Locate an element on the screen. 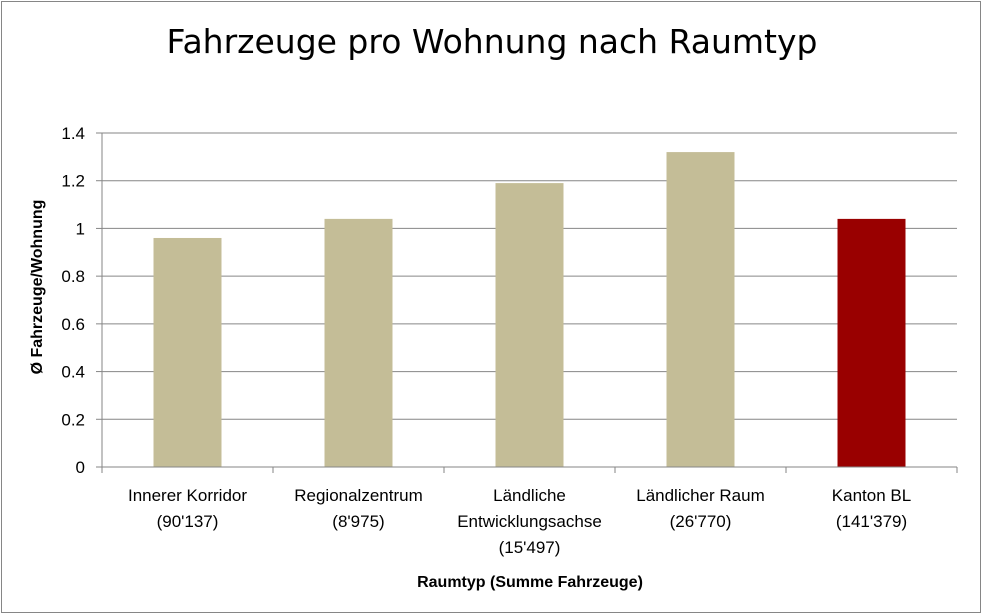 Image resolution: width=984 pixels, height=616 pixels. x-category-label: Ländliche Entwicklungsachse (15'497) is located at coordinates (529, 521).